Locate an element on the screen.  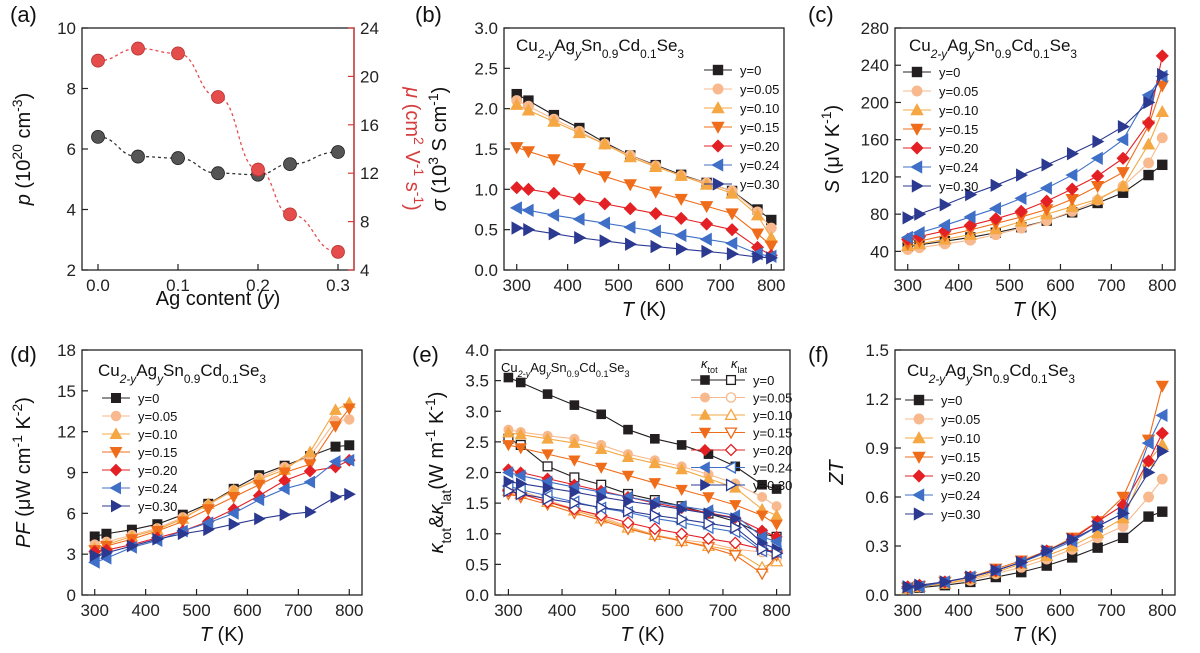
mu-point is located at coordinates (258, 169).